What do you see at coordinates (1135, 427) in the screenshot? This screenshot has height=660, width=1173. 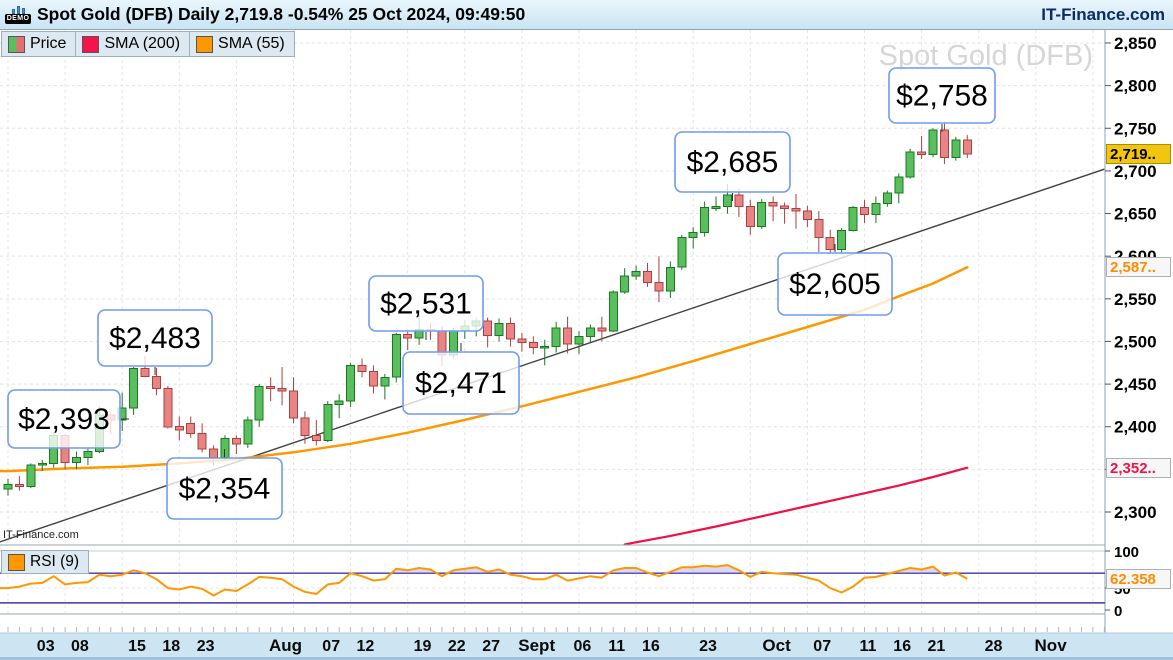 I see `price-axis-label: 2,400` at bounding box center [1135, 427].